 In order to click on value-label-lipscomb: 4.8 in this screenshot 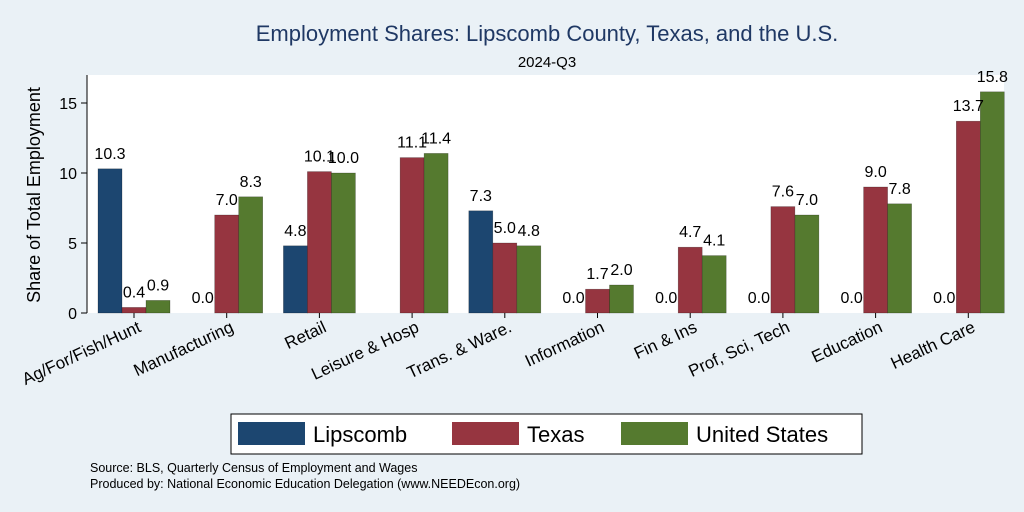, I will do `click(295, 231)`.